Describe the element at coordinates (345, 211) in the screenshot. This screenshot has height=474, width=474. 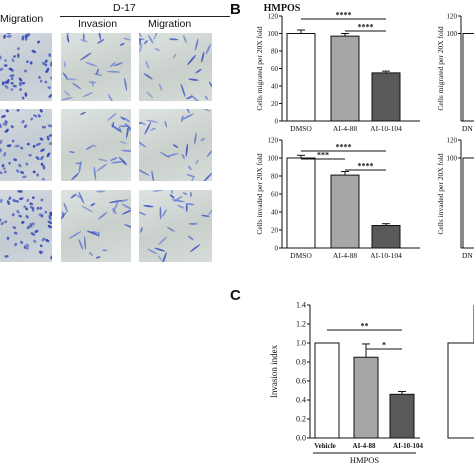
I see `bar` at that location.